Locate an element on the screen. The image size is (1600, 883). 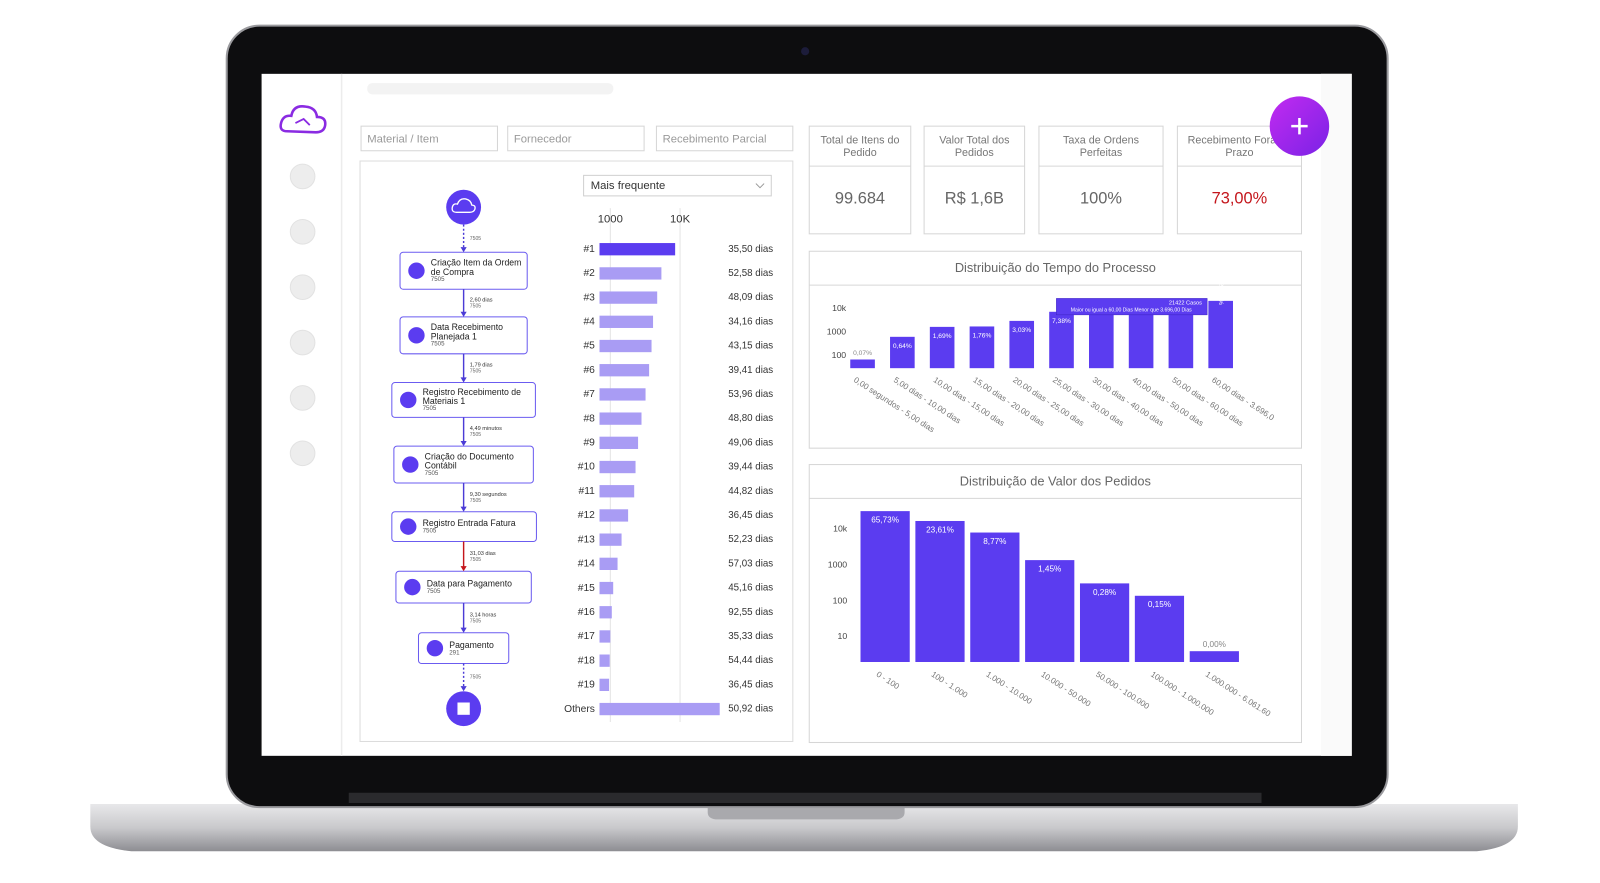
bar-label: 0,07% is located at coordinates (862, 353).